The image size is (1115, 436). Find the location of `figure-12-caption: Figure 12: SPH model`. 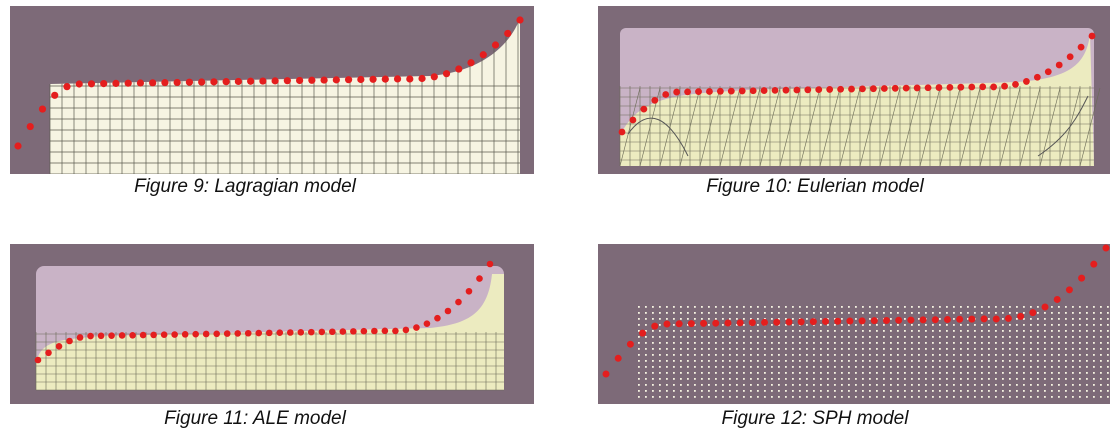

figure-12-caption: Figure 12: SPH model is located at coordinates (815, 418).